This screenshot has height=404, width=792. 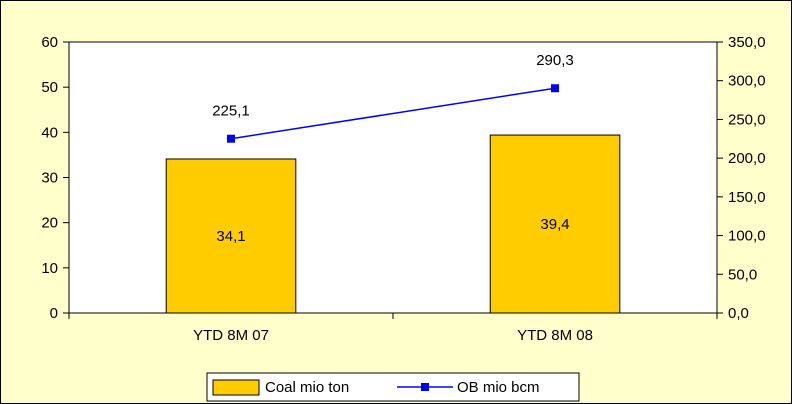 I want to click on right-tick-label: 350,0, so click(x=747, y=42).